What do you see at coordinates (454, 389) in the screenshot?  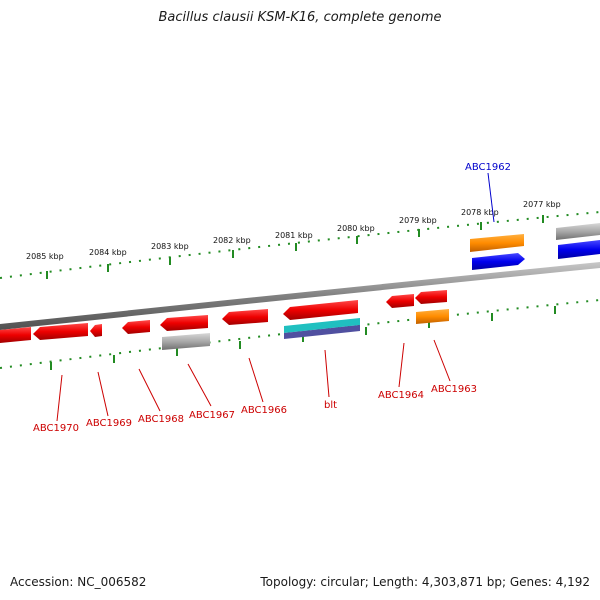 I see `gene-label-ABC1963: ABC1963` at bounding box center [454, 389].